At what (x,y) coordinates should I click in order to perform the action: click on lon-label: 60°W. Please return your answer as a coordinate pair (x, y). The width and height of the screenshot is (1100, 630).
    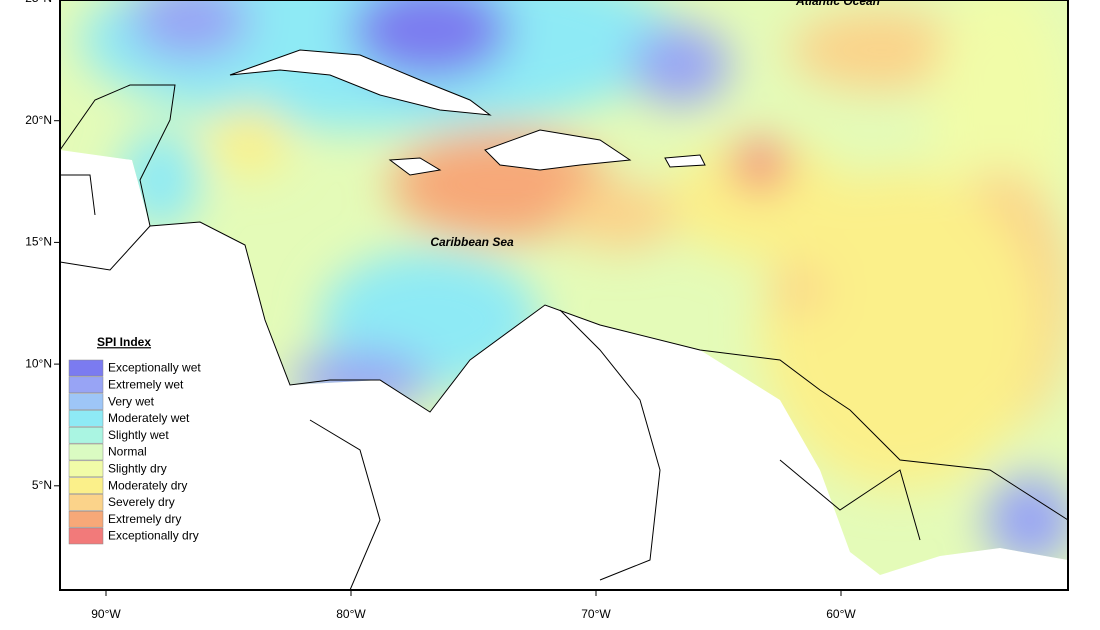
    Looking at the image, I should click on (841, 614).